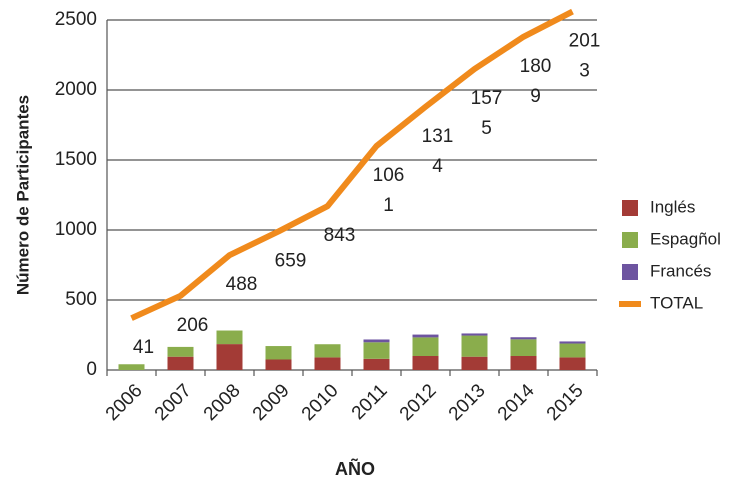 The width and height of the screenshot is (738, 487). Describe the element at coordinates (222, 402) in the screenshot. I see `x-tick-label: 2008` at that location.